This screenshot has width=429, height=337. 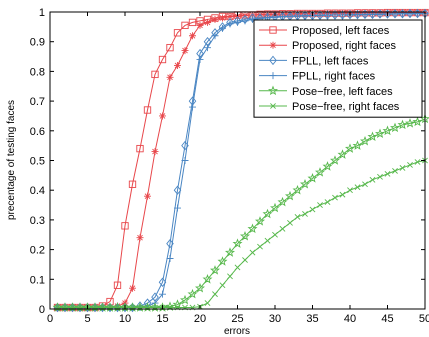 I want to click on x-tick-label: 30, so click(x=275, y=319).